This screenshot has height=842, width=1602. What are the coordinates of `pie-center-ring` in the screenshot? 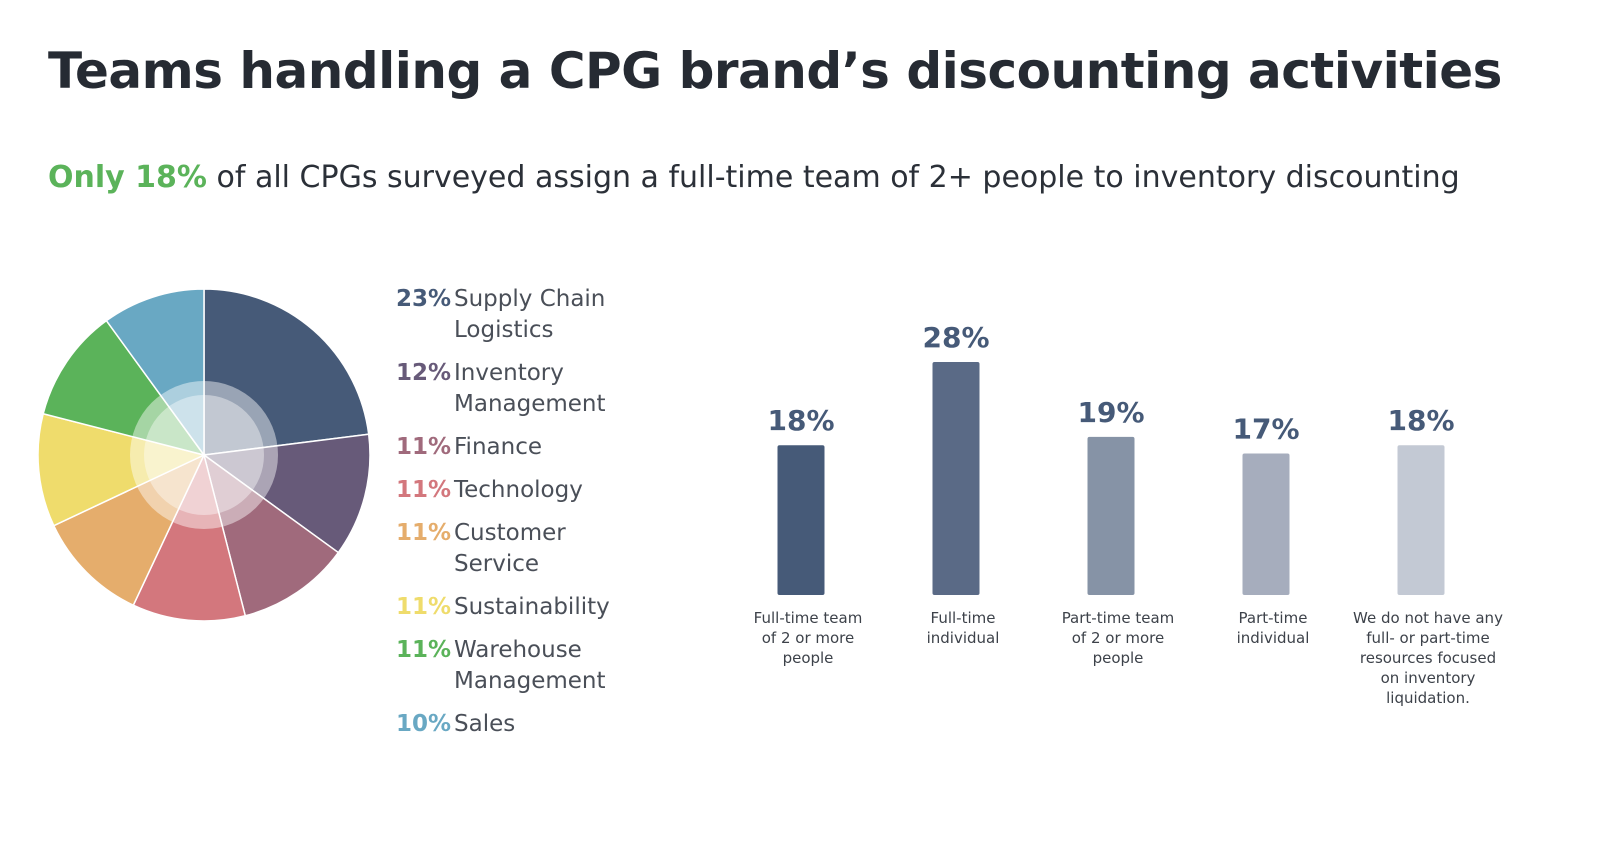 It's located at (204, 455).